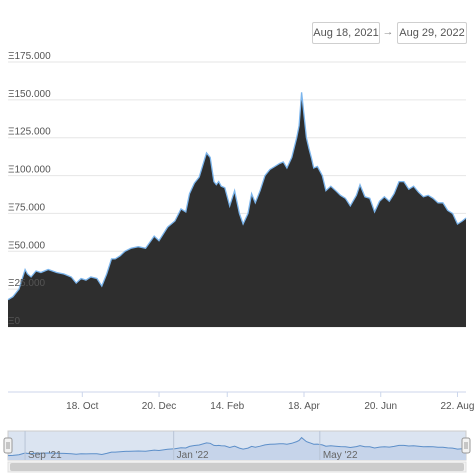  I want to click on navigator-area, so click(237, 448).